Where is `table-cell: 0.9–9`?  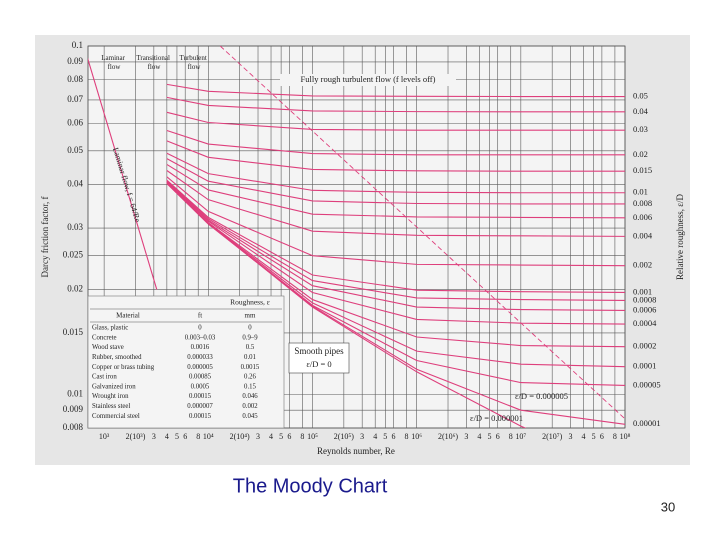 table-cell: 0.9–9 is located at coordinates (250, 337).